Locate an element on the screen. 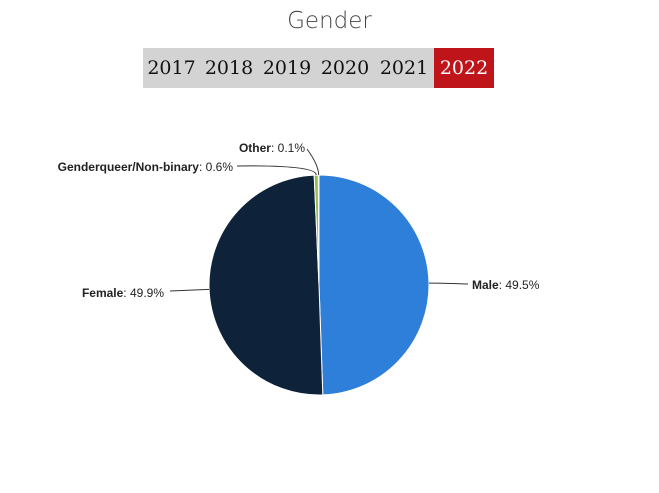 The width and height of the screenshot is (659, 493). label-female-colon: : is located at coordinates (126, 293).